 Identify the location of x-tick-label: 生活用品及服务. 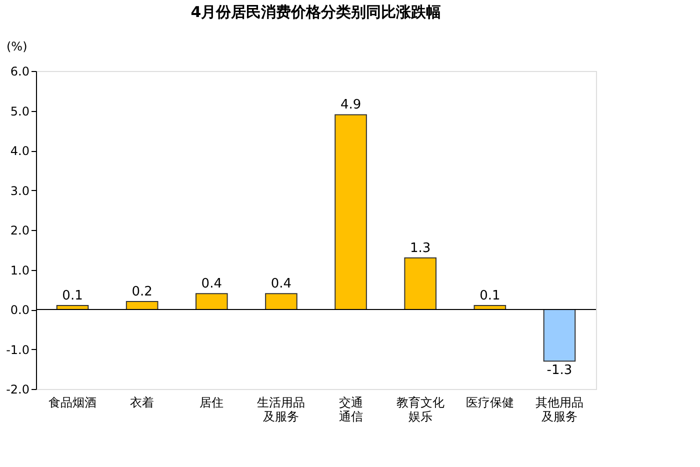
(281, 410).